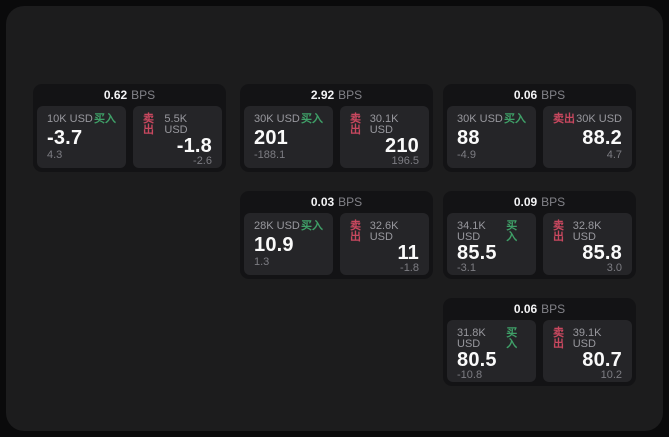 The image size is (669, 437). I want to click on sell-quote-tile: 卖出 30K USD 88.2 4.7, so click(587, 137).